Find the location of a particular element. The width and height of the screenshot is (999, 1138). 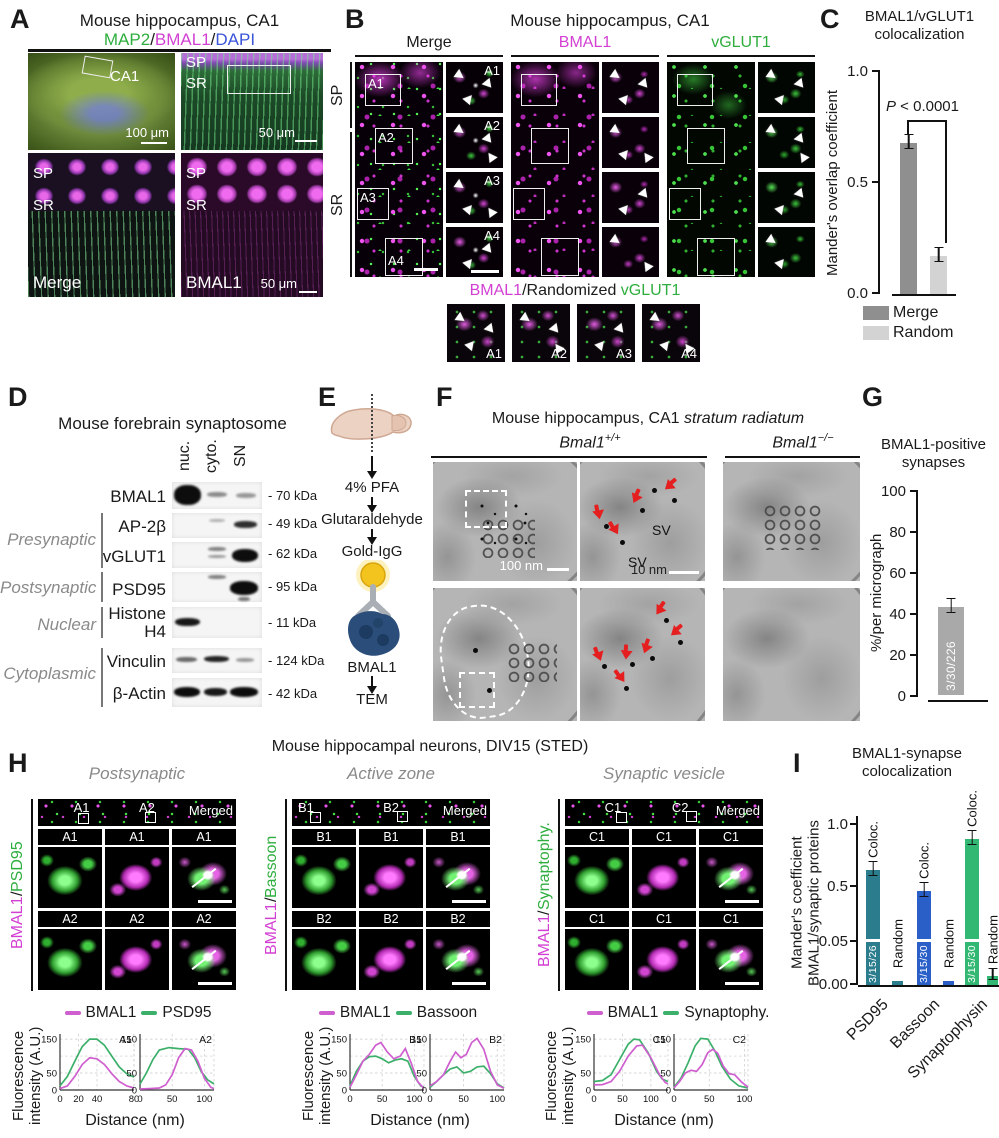

row-label: A2 is located at coordinates (204, 919).